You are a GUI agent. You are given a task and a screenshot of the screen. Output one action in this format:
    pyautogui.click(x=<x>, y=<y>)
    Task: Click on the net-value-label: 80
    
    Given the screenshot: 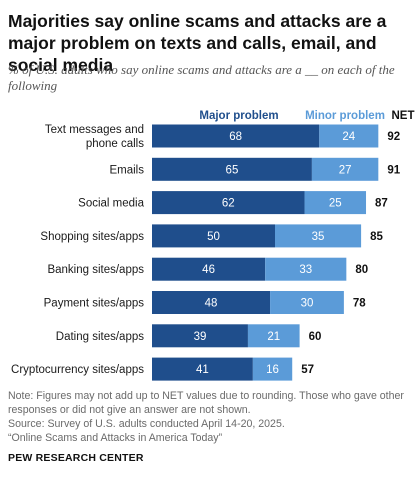 What is the action you would take?
    pyautogui.click(x=361, y=270)
    